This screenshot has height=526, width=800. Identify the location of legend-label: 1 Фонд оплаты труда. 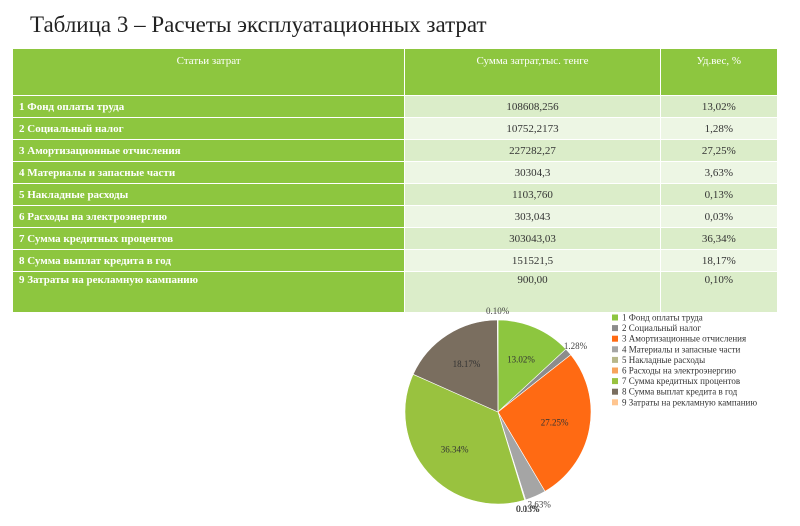
(662, 318).